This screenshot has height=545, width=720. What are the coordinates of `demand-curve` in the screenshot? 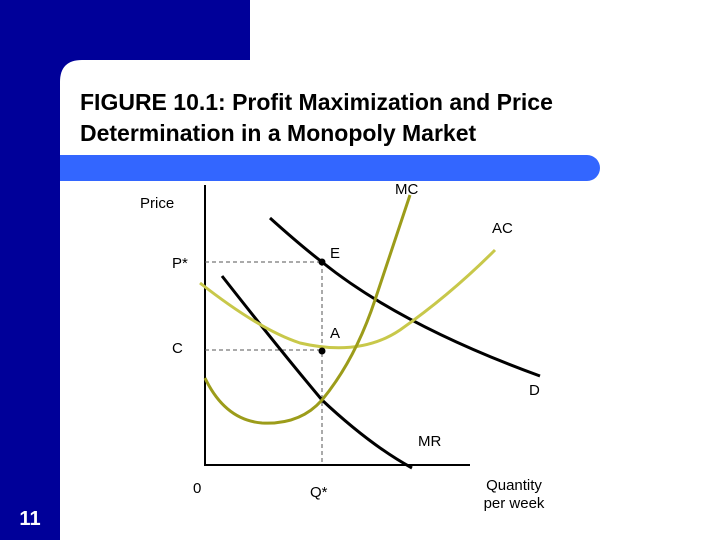 It's located at (404, 297).